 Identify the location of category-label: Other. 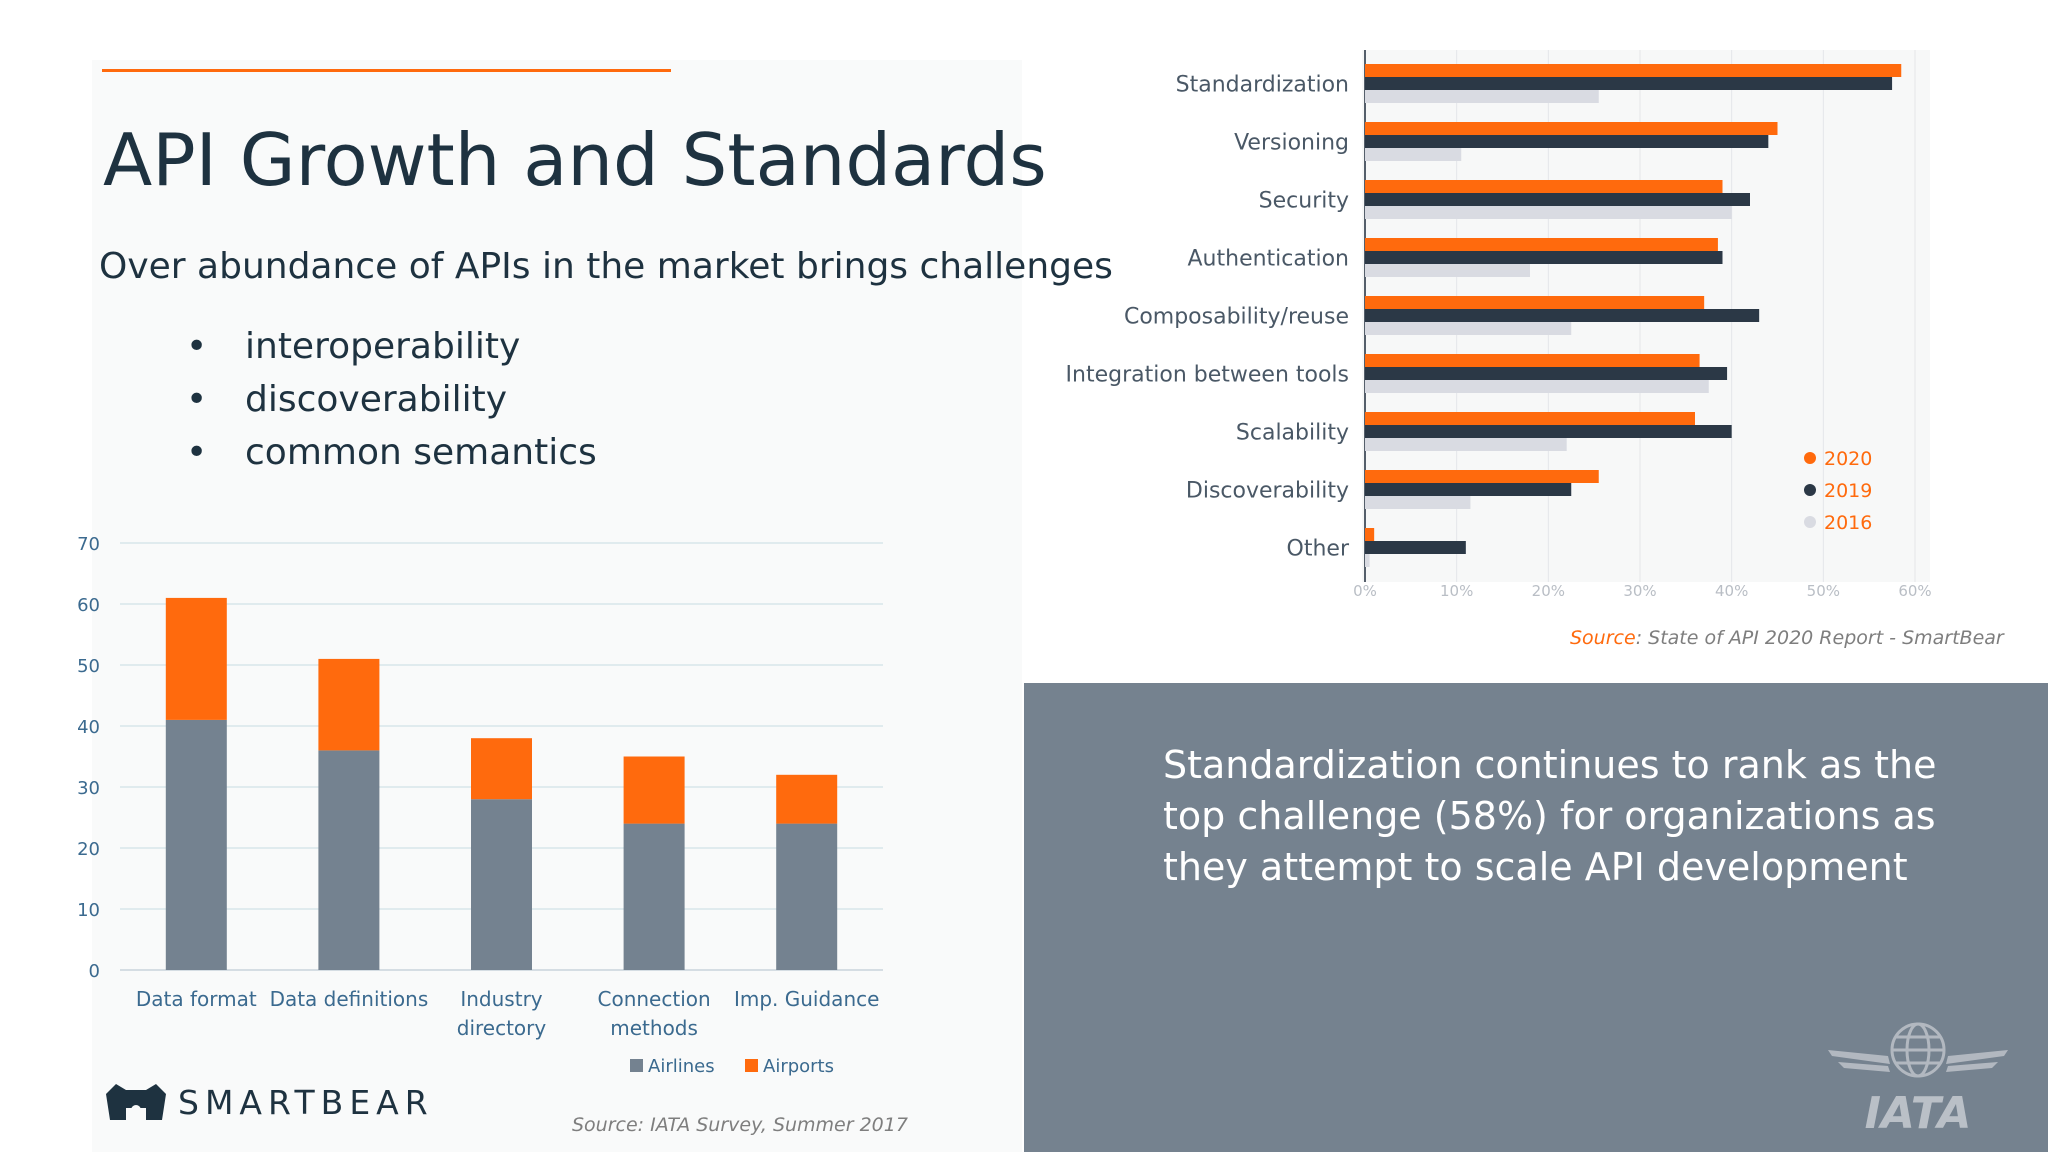
(1318, 549).